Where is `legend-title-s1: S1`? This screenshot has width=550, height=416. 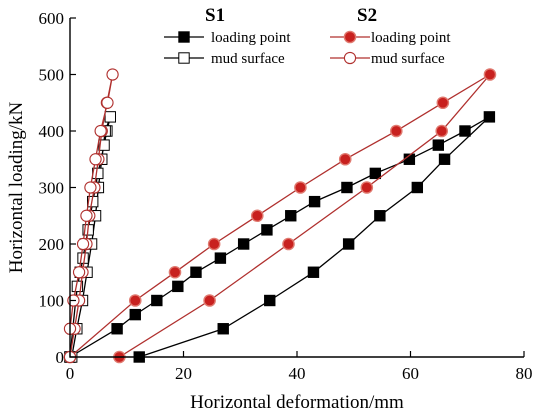 legend-title-s1: S1 is located at coordinates (215, 15).